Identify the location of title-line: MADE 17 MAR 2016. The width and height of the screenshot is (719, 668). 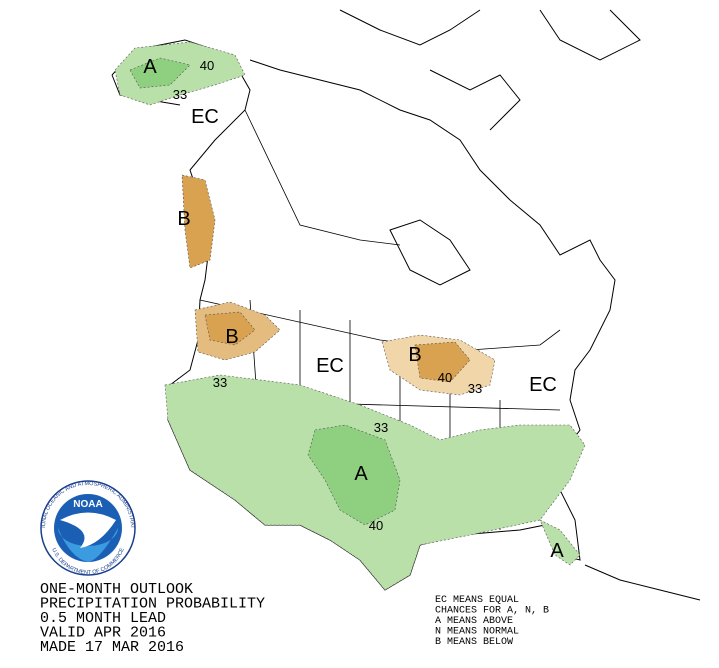
(112, 647).